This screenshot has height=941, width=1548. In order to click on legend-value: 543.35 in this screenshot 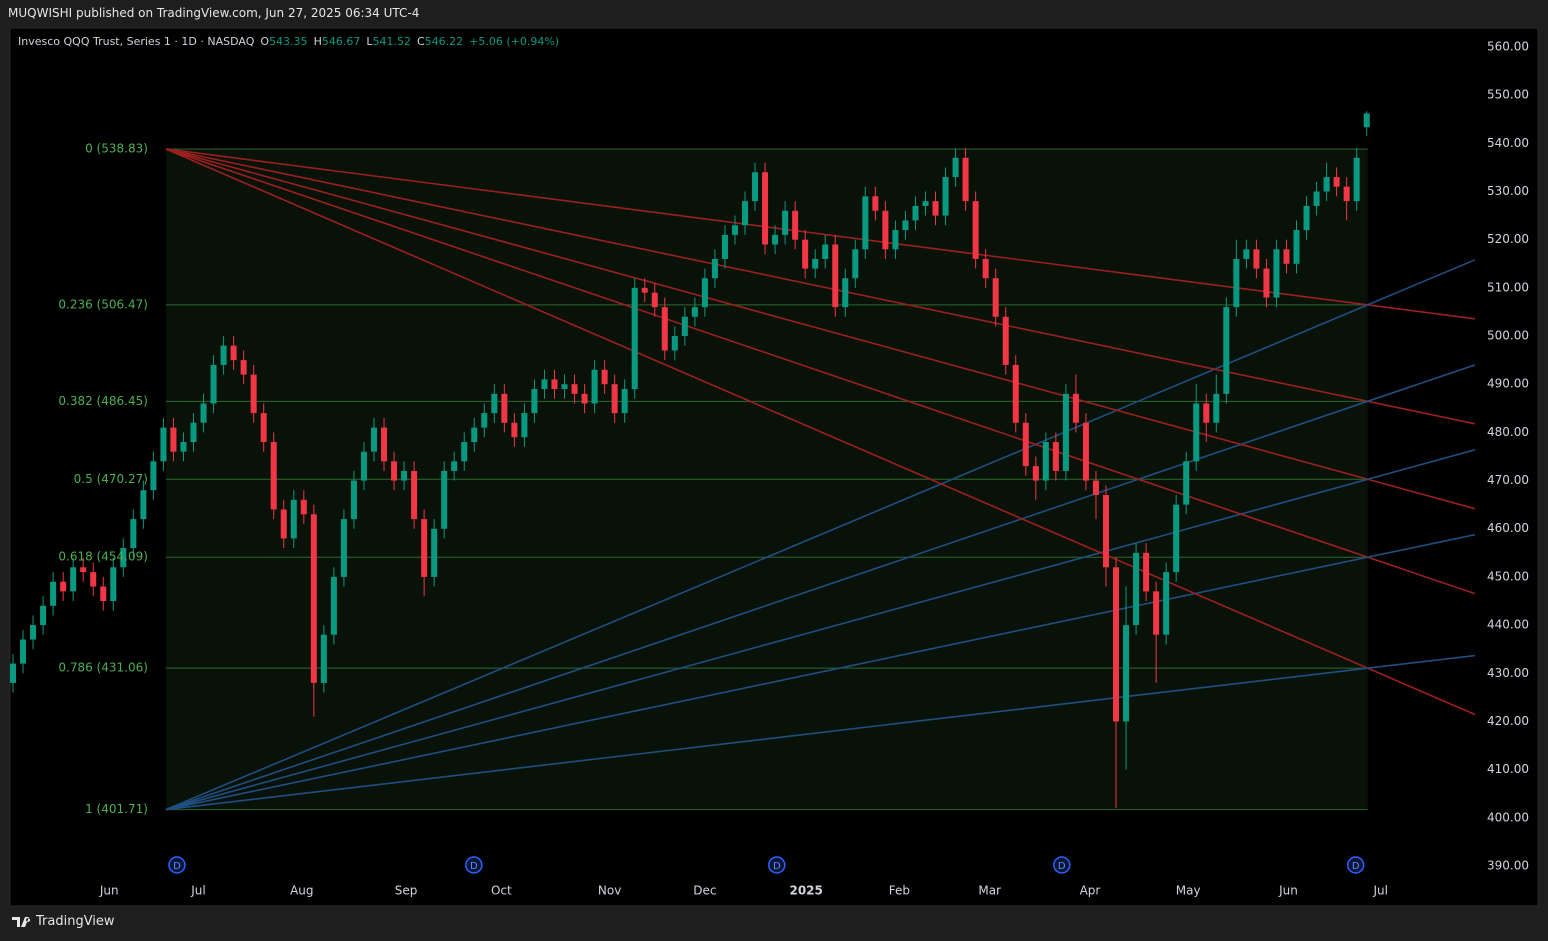, I will do `click(288, 41)`.